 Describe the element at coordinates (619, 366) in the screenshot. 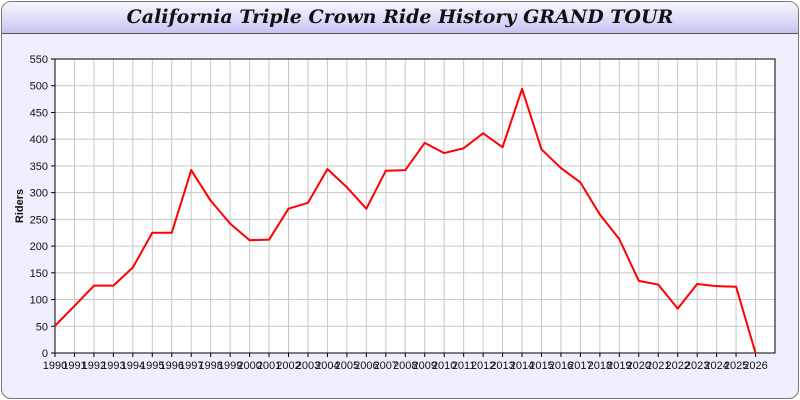

I see `x-tick-label: 2019` at that location.